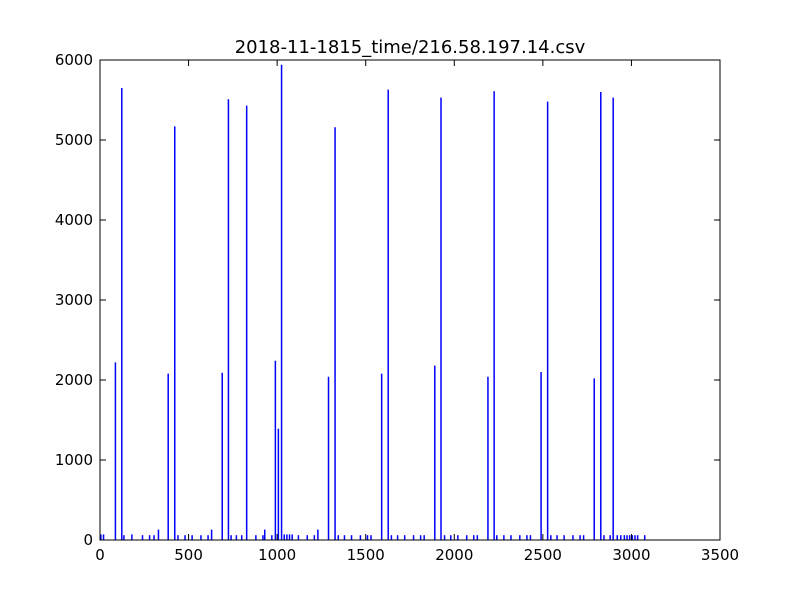 The height and width of the screenshot is (604, 800). I want to click on y-tick-label-3: 3000, so click(74, 300).